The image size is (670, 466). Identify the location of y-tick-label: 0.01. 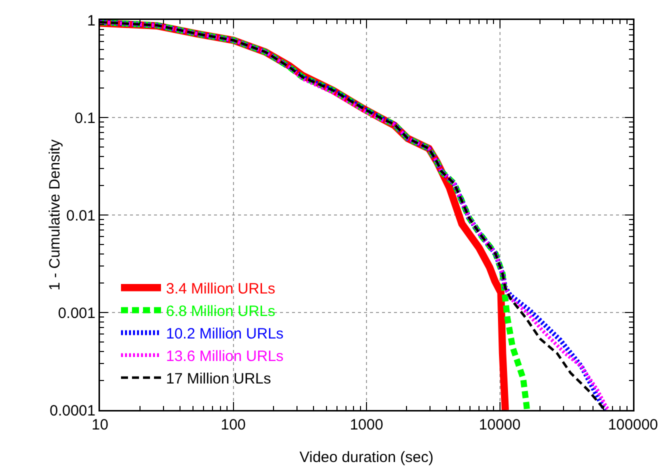
(81, 215).